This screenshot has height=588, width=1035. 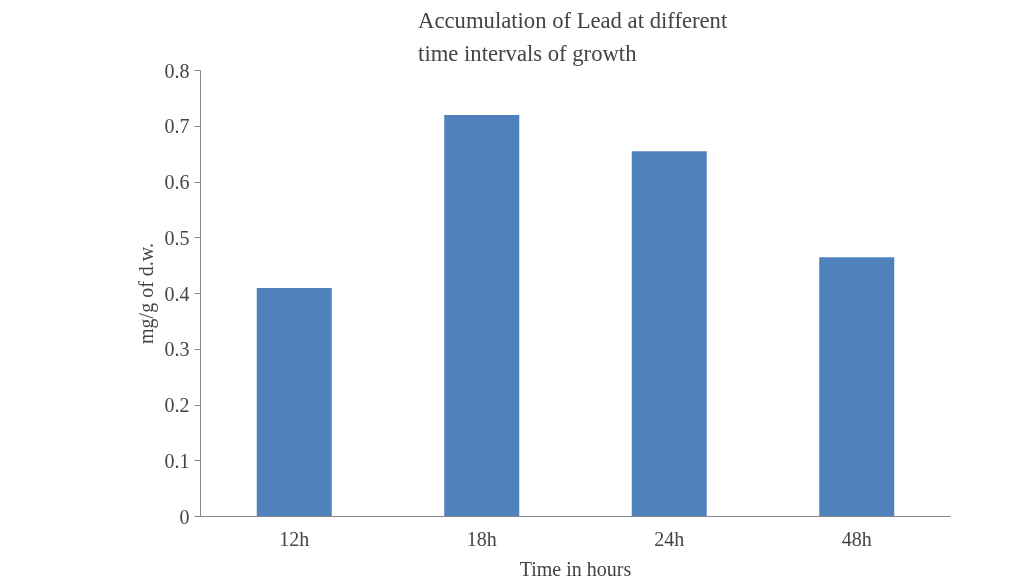 I want to click on y-tick-label: 0.3, so click(x=177, y=349).